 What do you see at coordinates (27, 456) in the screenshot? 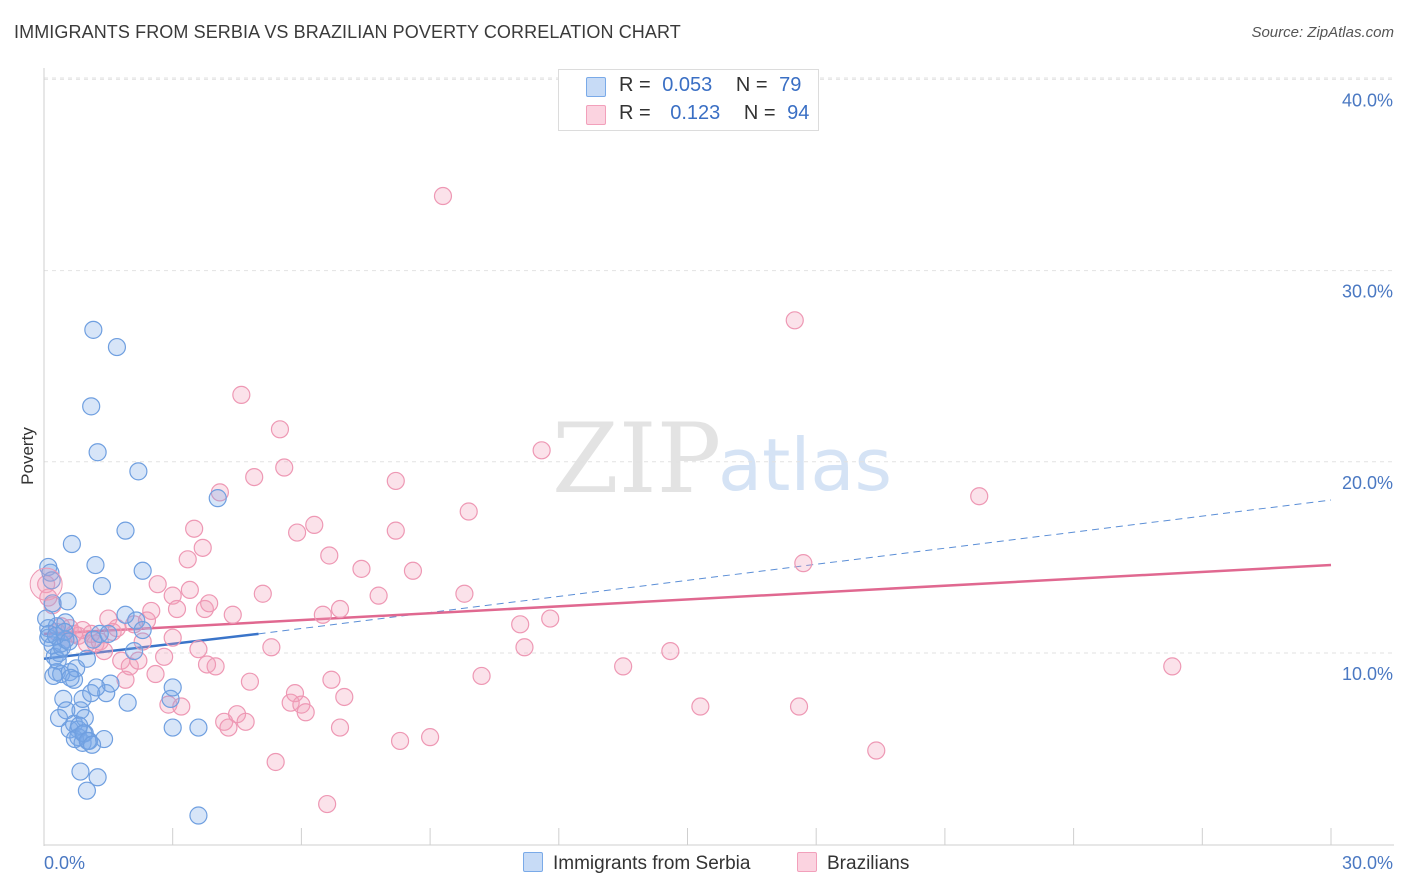
I see `y-axis-label: Poverty` at bounding box center [27, 456].